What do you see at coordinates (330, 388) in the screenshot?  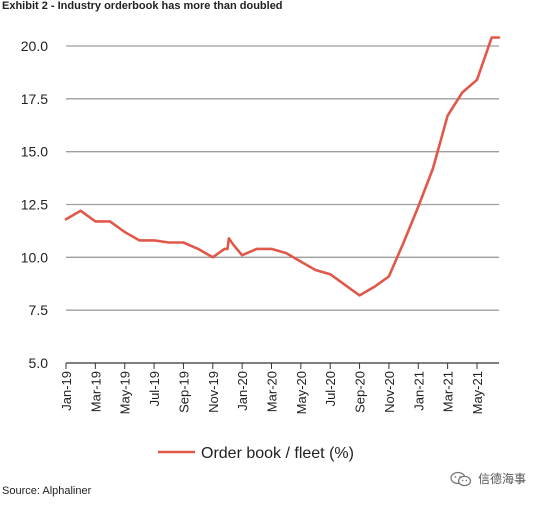 I see `x-tick-label: Jul-20` at bounding box center [330, 388].